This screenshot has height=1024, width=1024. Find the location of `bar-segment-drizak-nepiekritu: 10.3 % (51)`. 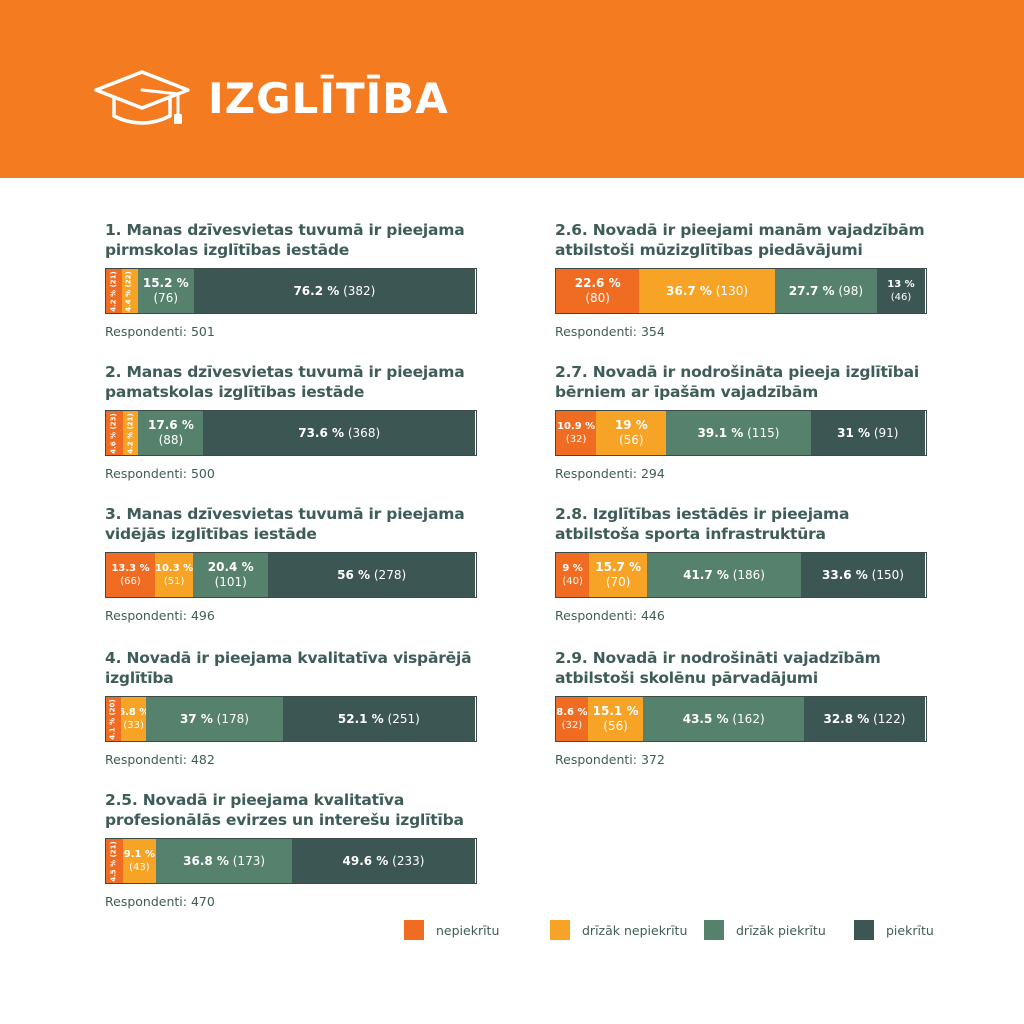

bar-segment-drizak-nepiekritu: 10.3 % (51) is located at coordinates (174, 575).